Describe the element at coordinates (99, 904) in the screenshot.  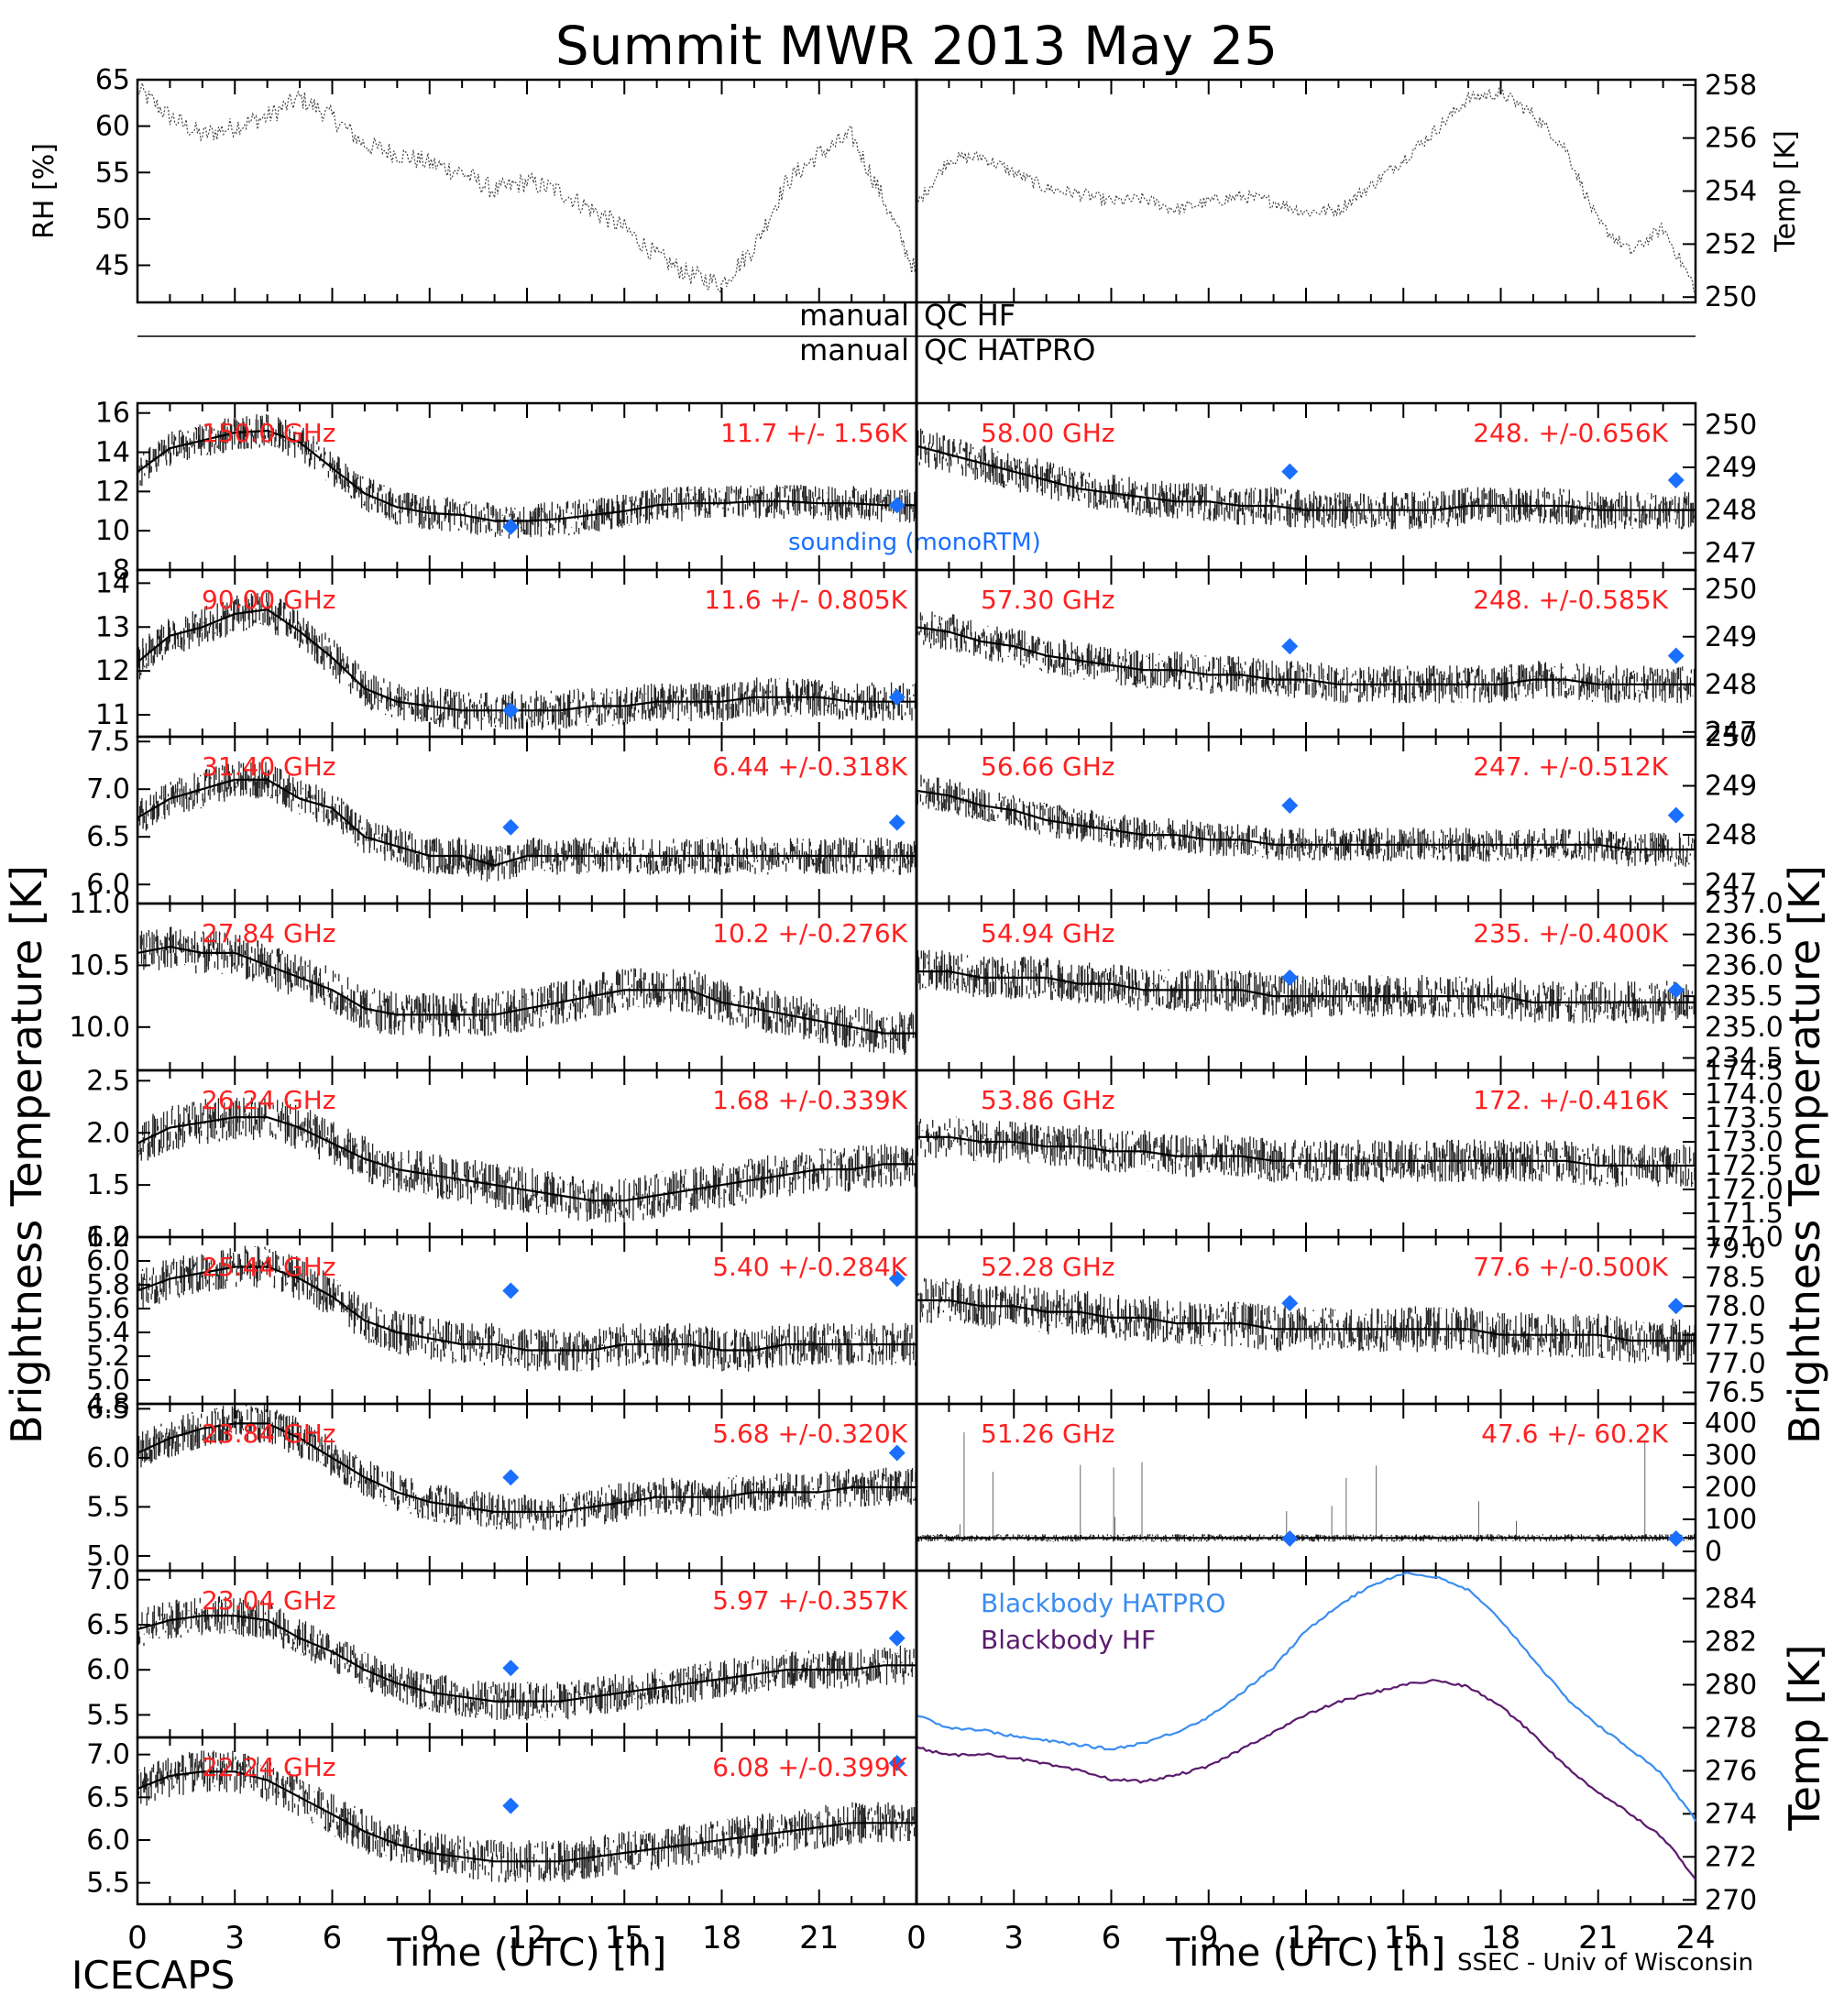
I see `y-tick-label: 11.0` at that location.